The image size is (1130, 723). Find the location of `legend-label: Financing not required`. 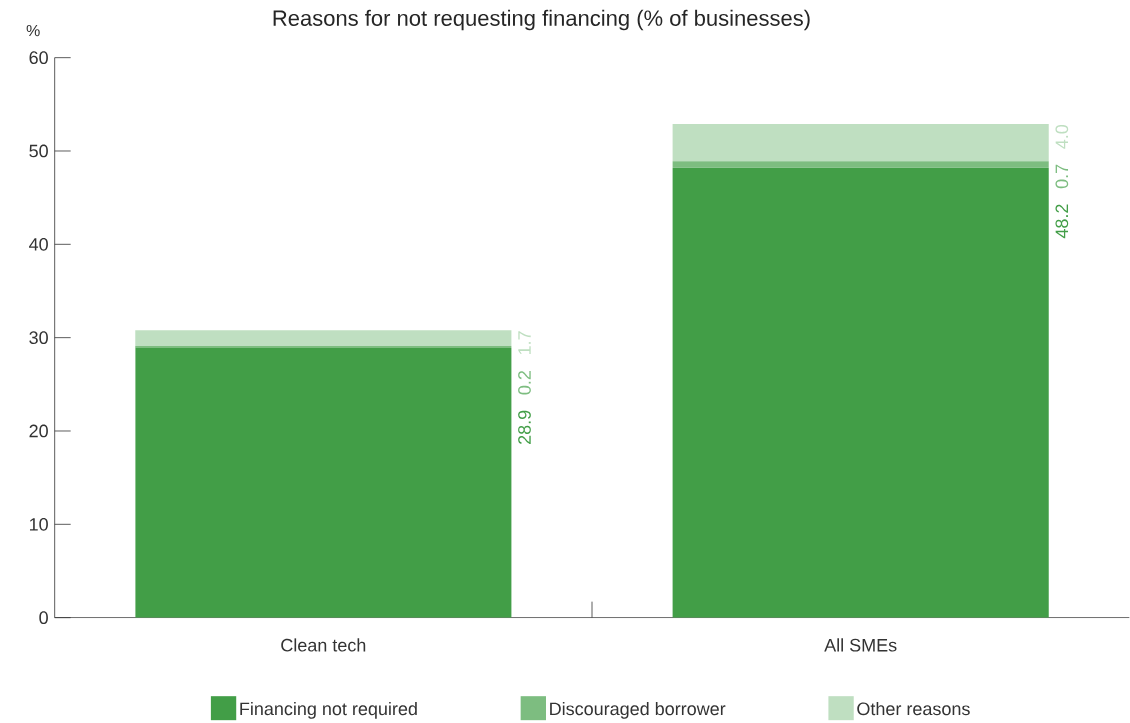

legend-label: Financing not required is located at coordinates (328, 710).